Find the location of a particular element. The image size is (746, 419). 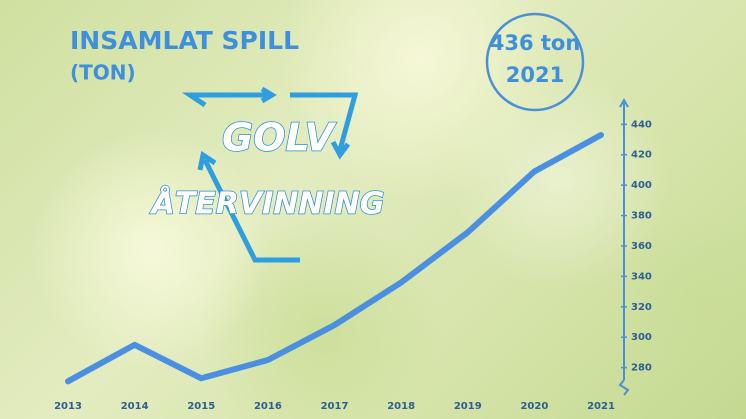

y-tick-label: 400 is located at coordinates (641, 185).